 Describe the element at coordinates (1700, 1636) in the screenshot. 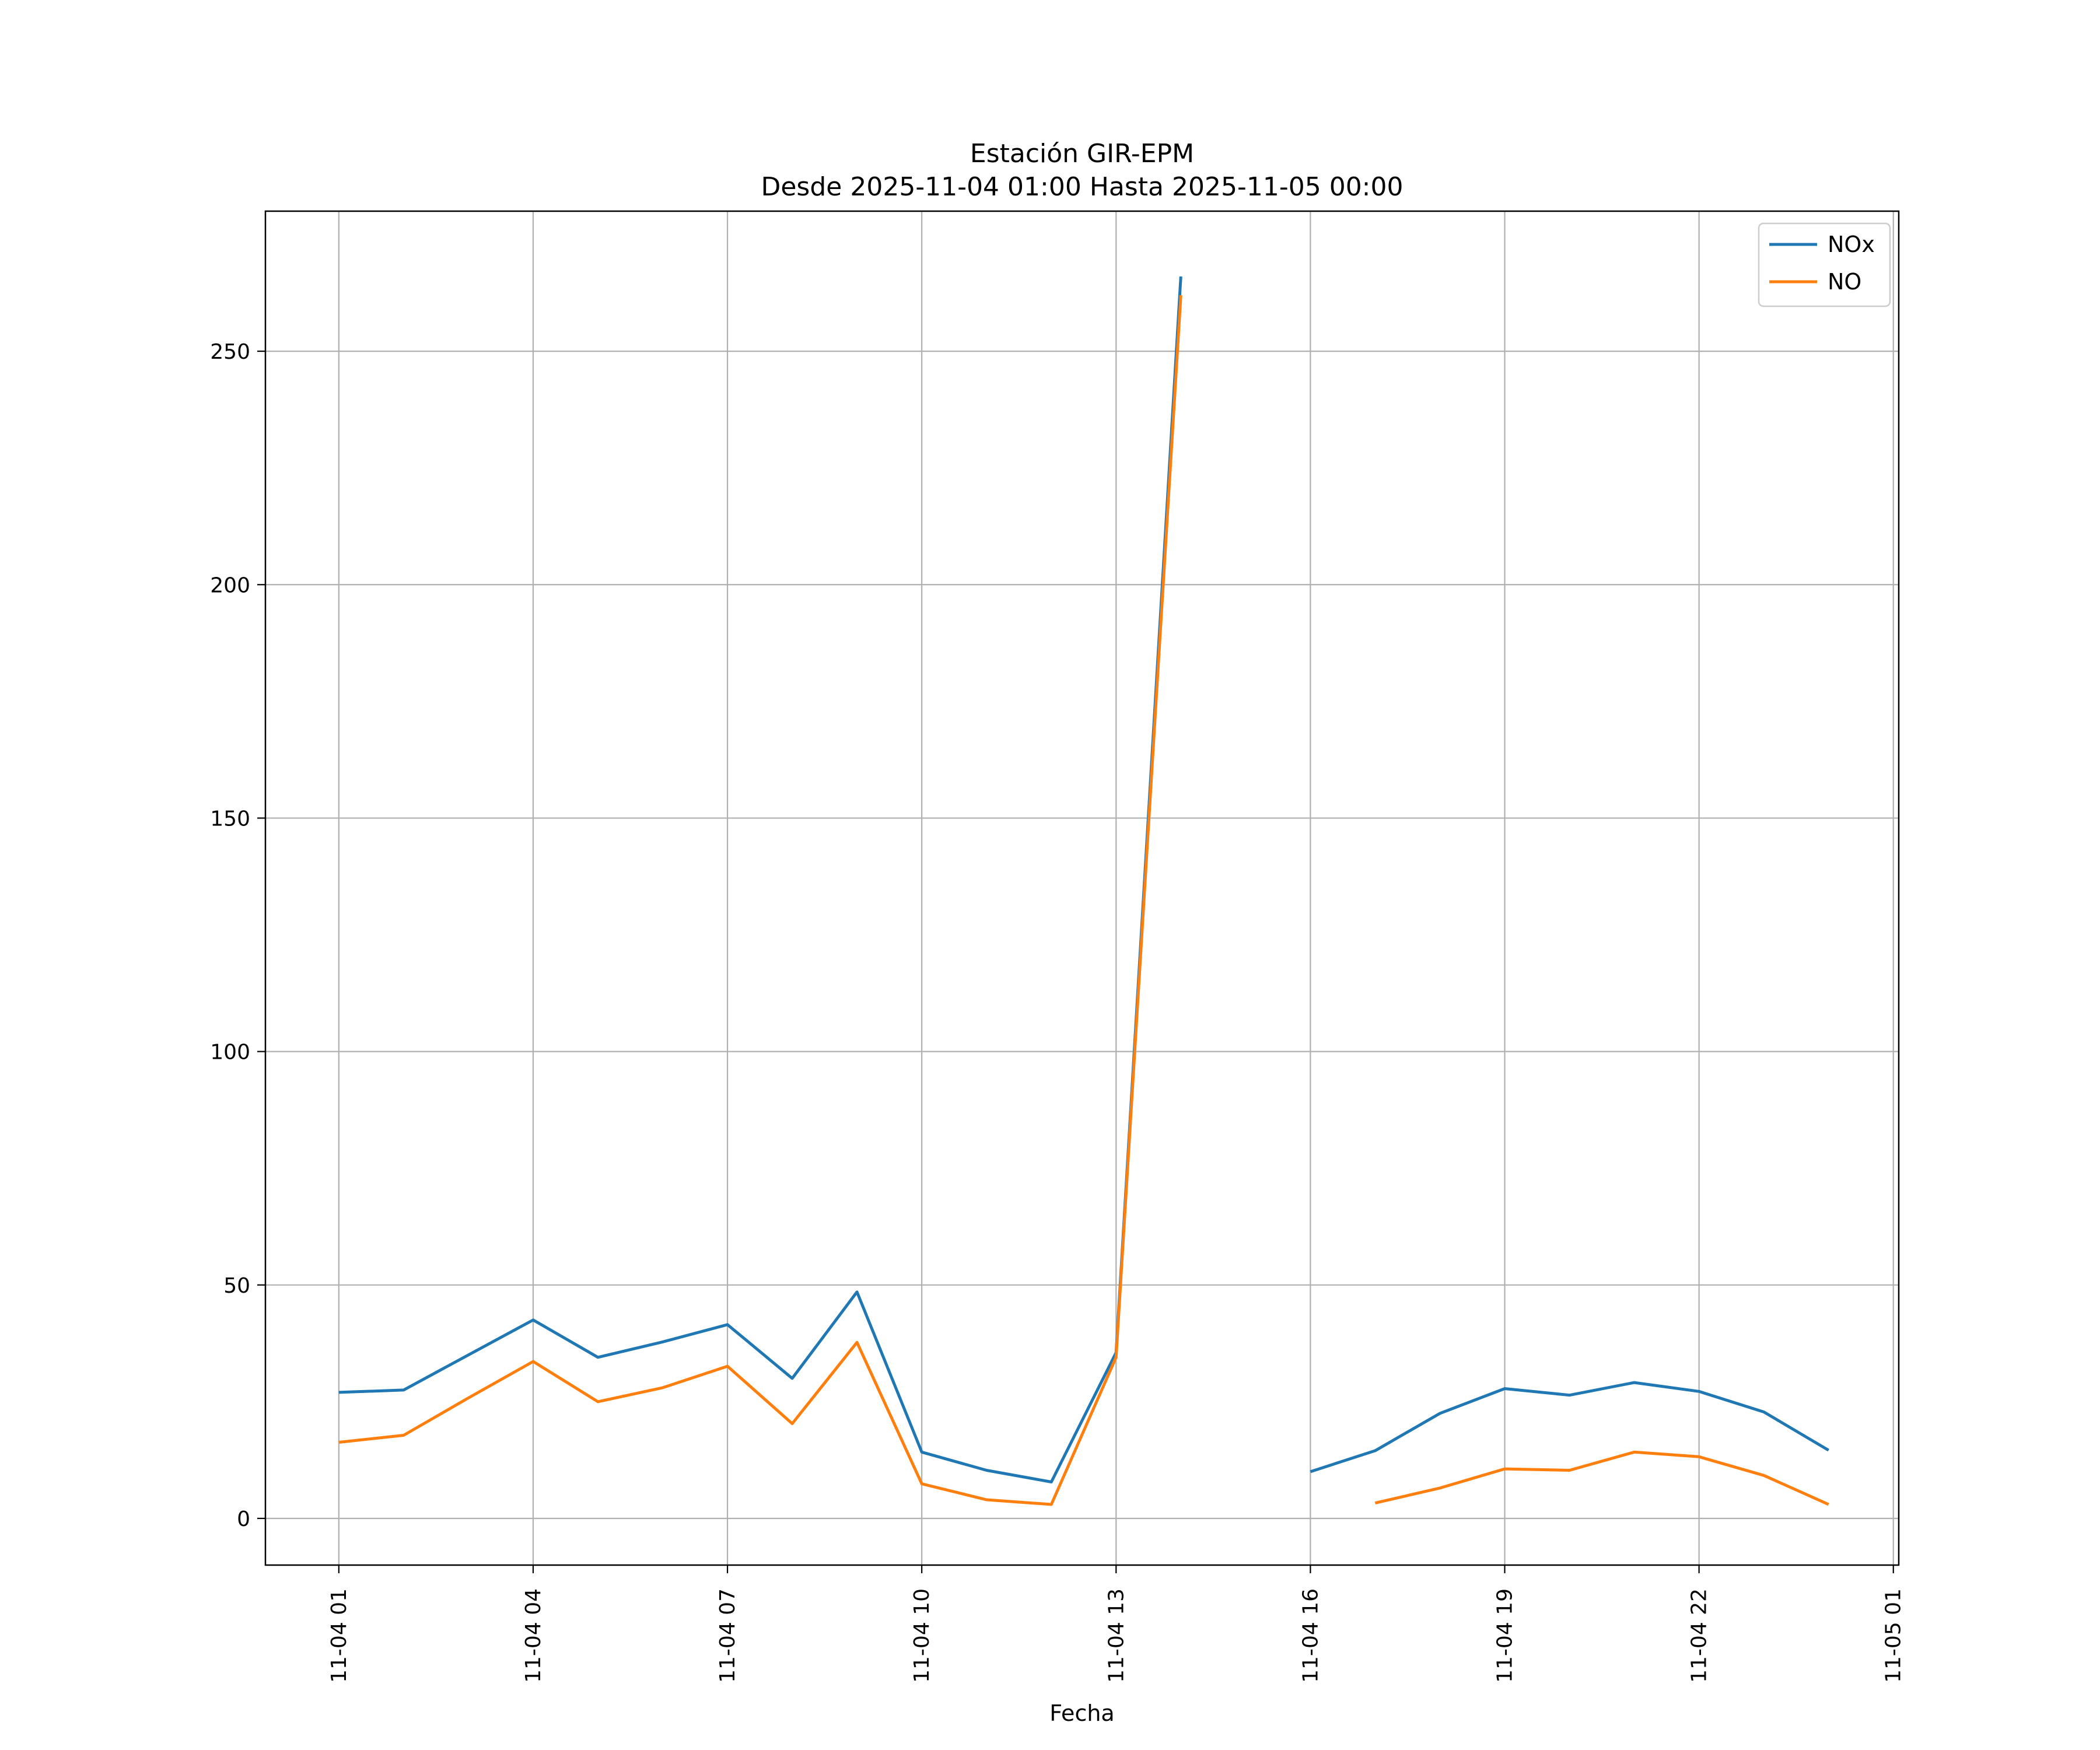

I see `x-tick-label: 11-04 22` at that location.